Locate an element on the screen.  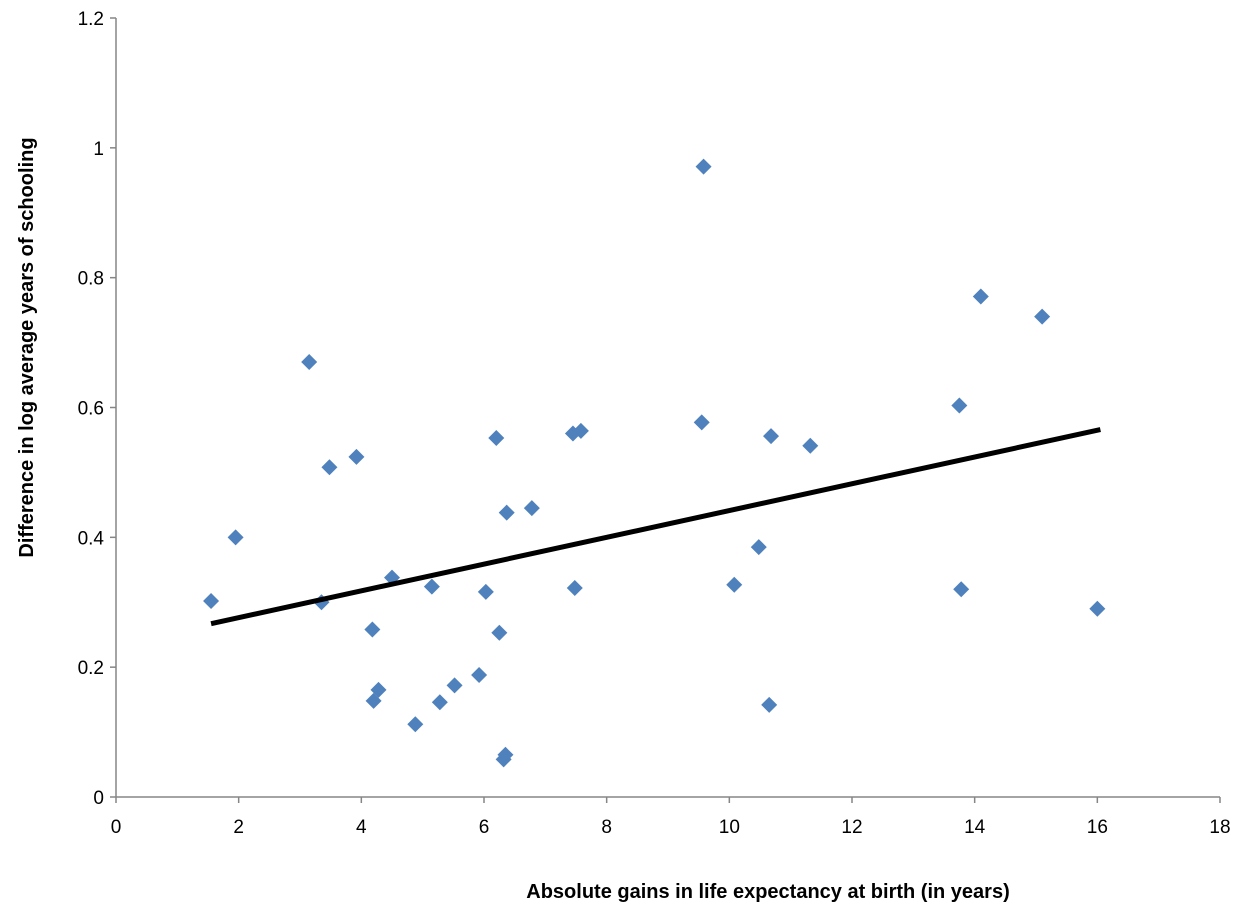
y-tick-label: 0.6 is located at coordinates (91, 409).